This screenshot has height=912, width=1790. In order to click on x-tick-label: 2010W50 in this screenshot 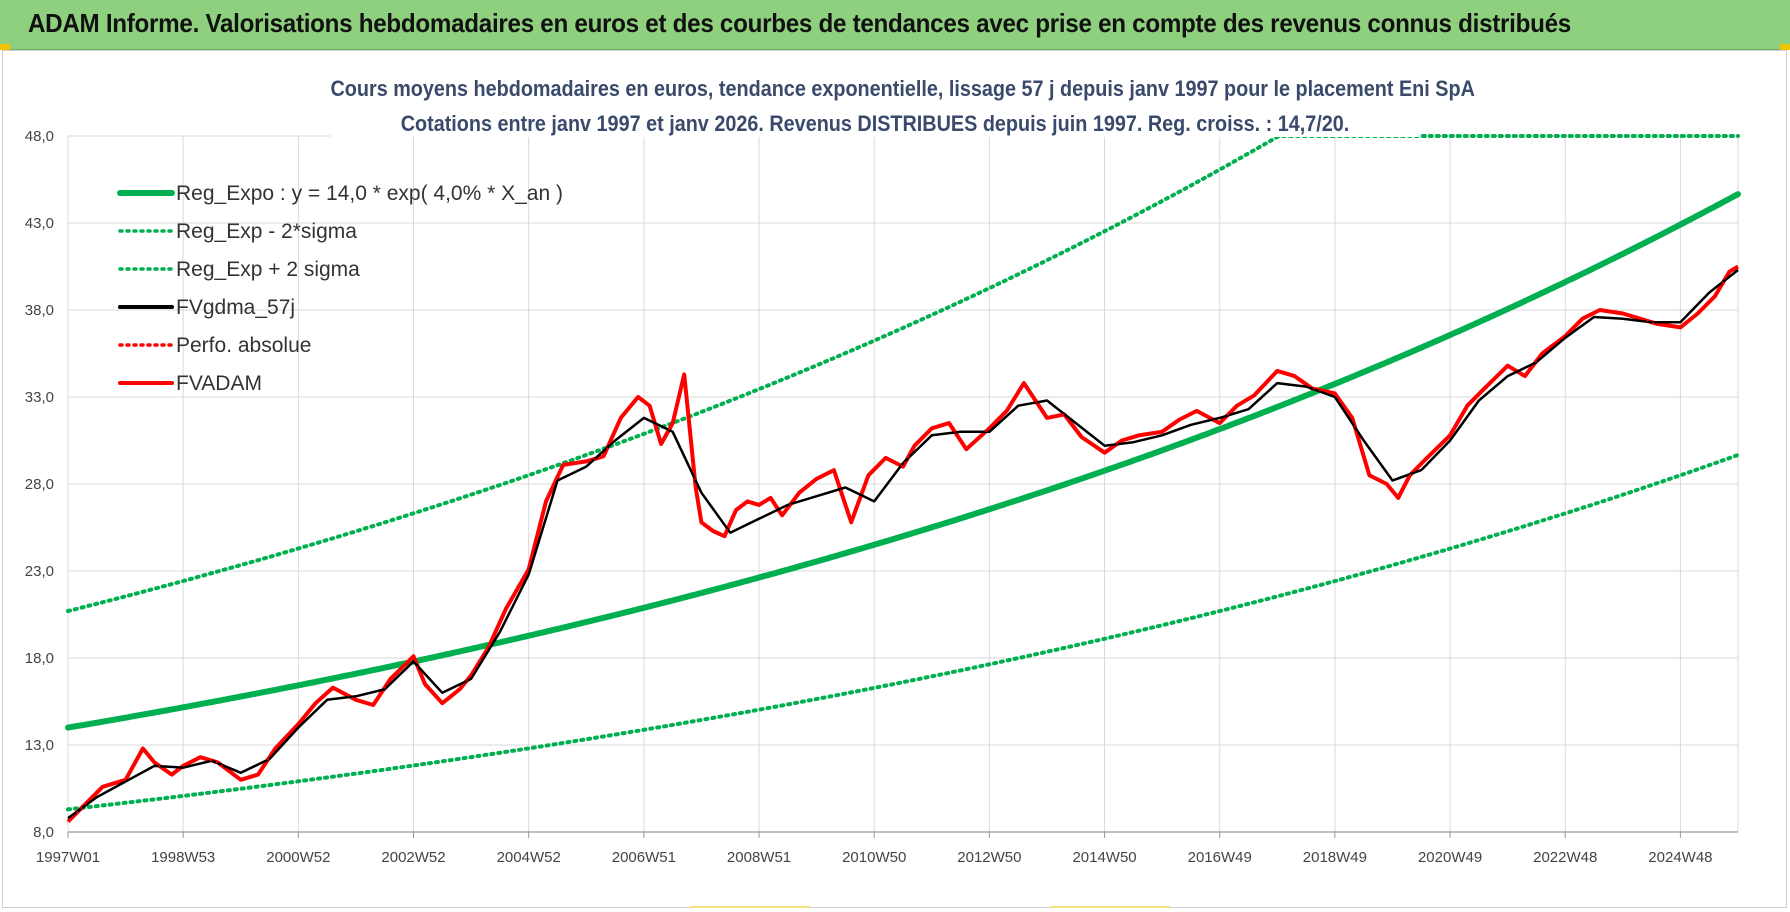, I will do `click(874, 857)`.